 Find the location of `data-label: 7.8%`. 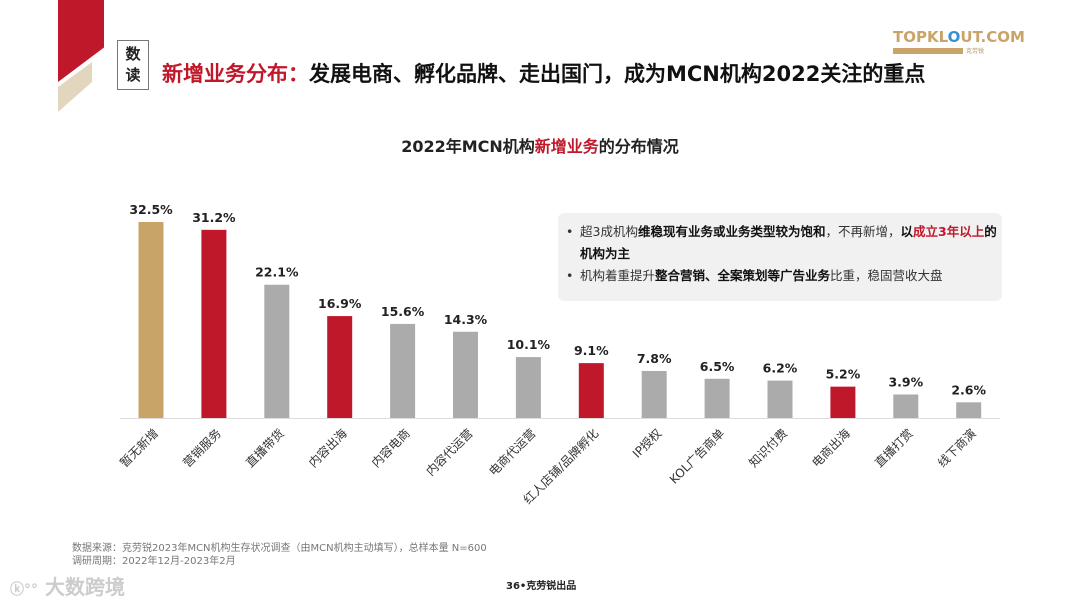

data-label: 7.8% is located at coordinates (654, 358).